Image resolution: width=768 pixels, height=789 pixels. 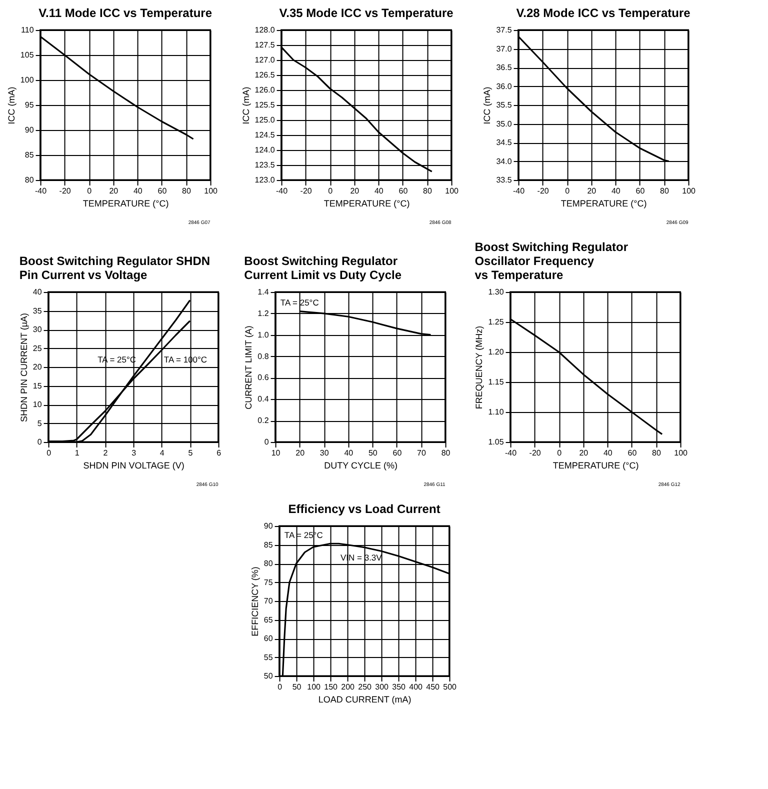 I want to click on x-axis-title: LOAD CURRENT (mA), so click(x=365, y=699).